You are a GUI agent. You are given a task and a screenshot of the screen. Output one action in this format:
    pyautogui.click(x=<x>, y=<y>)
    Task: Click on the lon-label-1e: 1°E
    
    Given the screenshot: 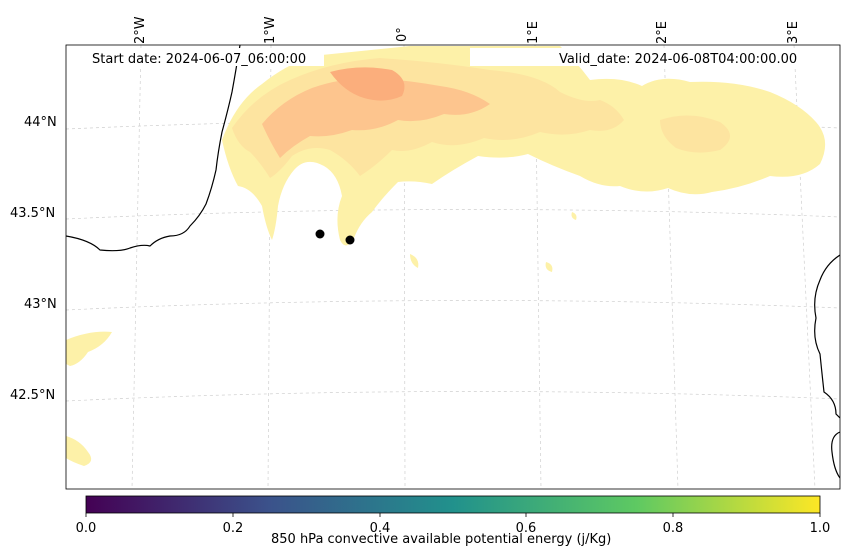 What is the action you would take?
    pyautogui.click(x=533, y=32)
    